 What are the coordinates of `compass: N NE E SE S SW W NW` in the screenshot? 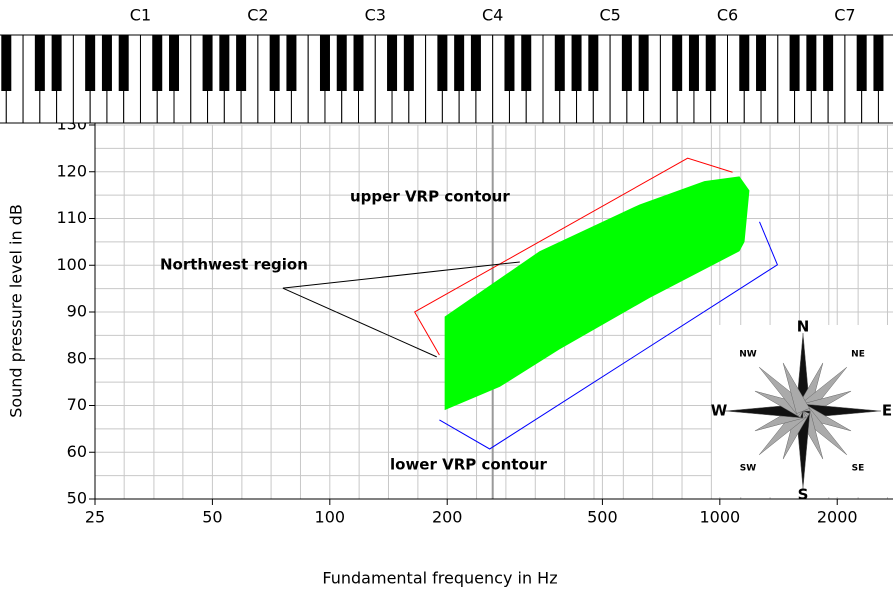 It's located at (802, 411).